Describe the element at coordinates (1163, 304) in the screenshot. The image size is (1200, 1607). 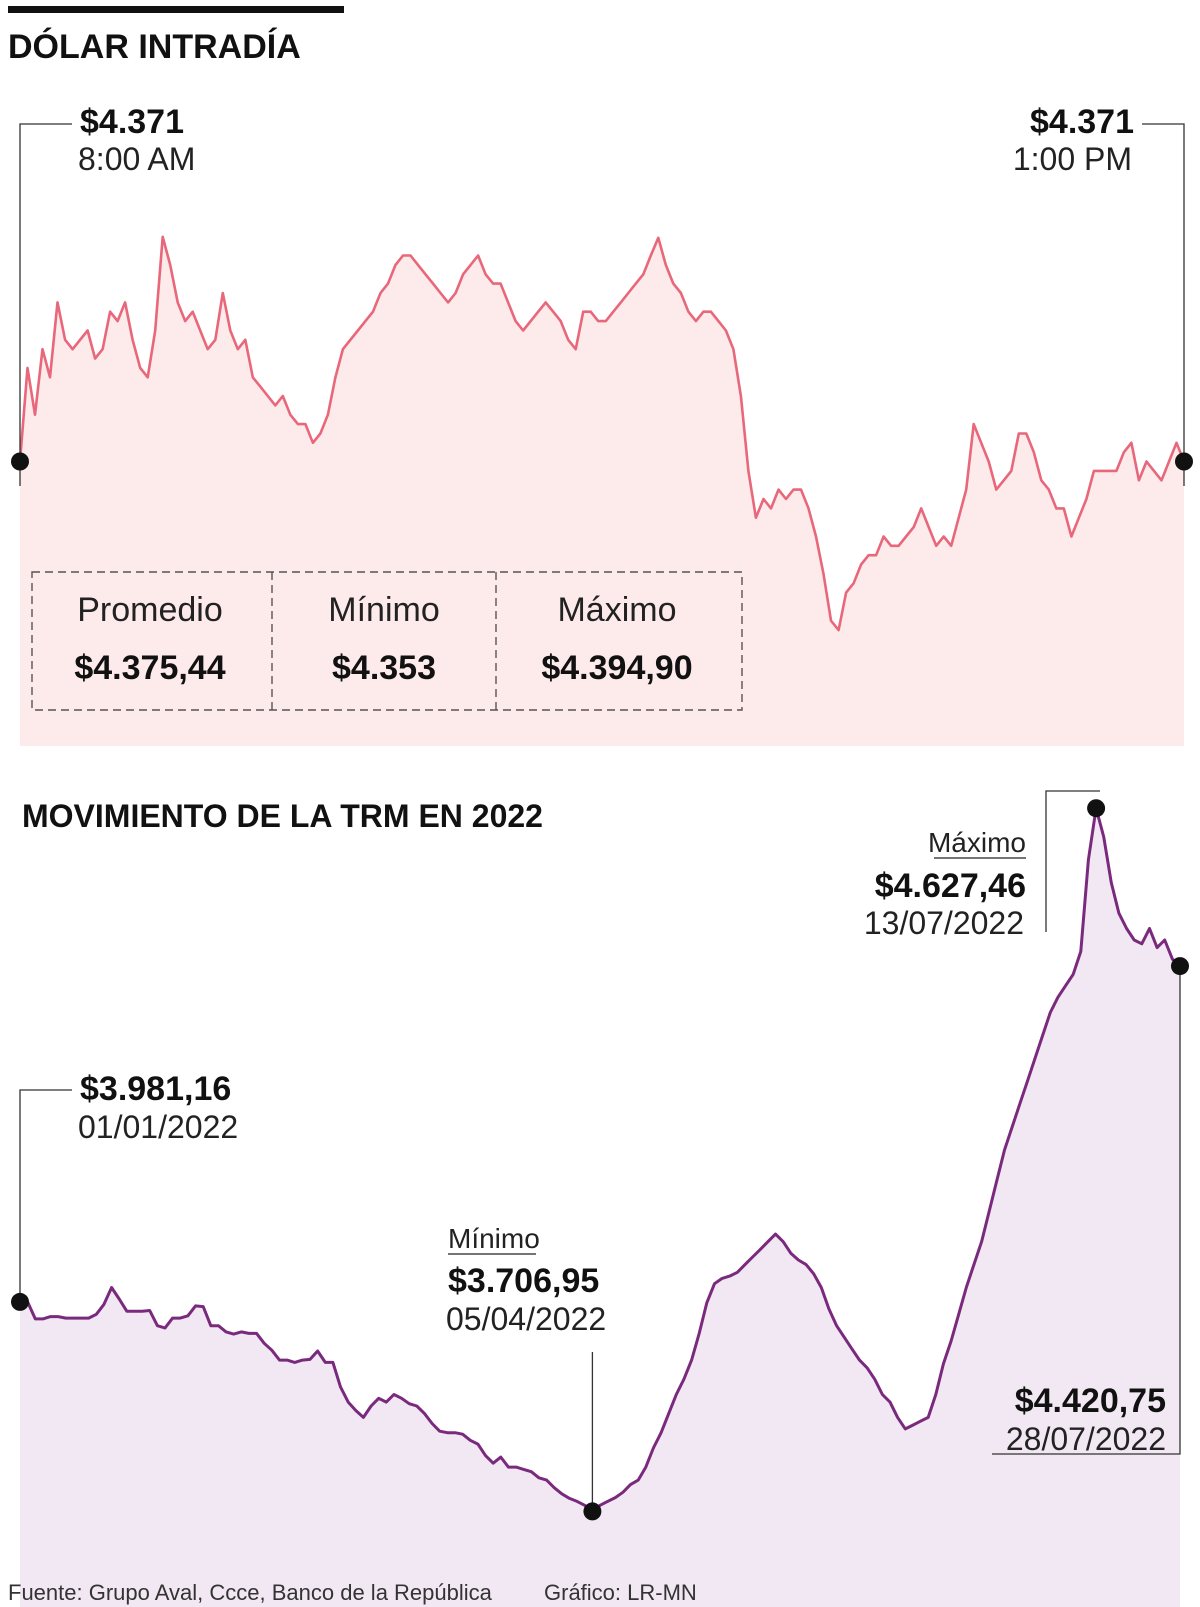
I see `chart1-end-leader` at that location.